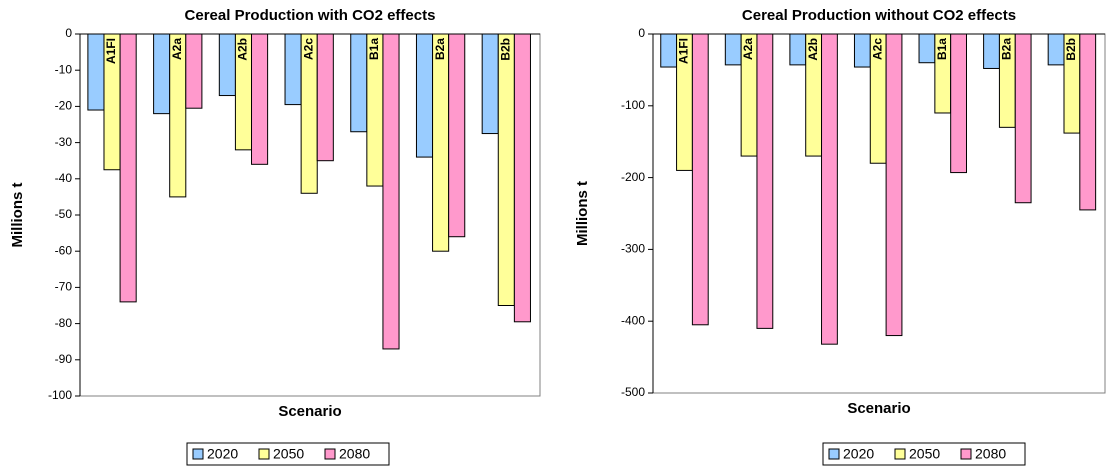 The image size is (1109, 468). What do you see at coordinates (64, 69) in the screenshot?
I see `y-tick-label: -10` at bounding box center [64, 69].